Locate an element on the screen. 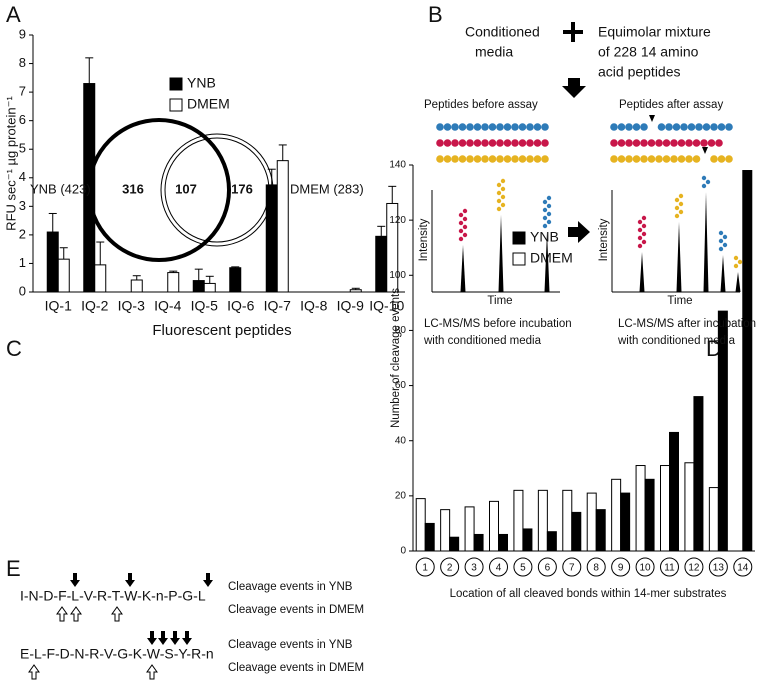 Image resolution: width=760 pixels, height=683 pixels. process-arrow is located at coordinates (579, 232).